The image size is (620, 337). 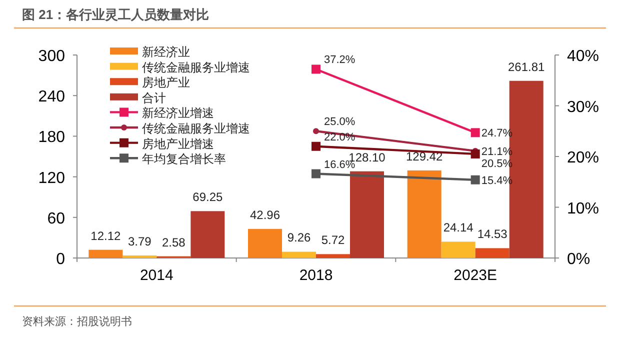 What do you see at coordinates (52, 178) in the screenshot?
I see `y-tick-label: 120` at bounding box center [52, 178].